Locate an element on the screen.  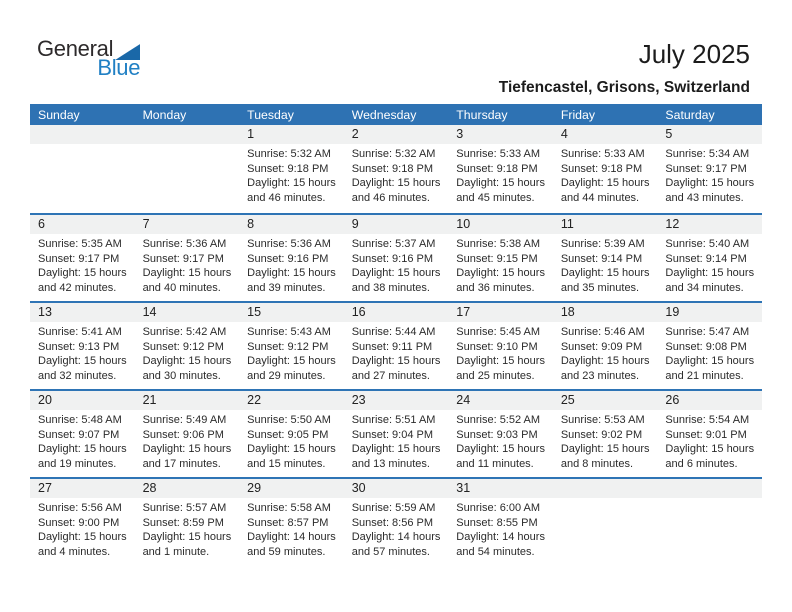
day-number-13: 13 is located at coordinates (45, 312).